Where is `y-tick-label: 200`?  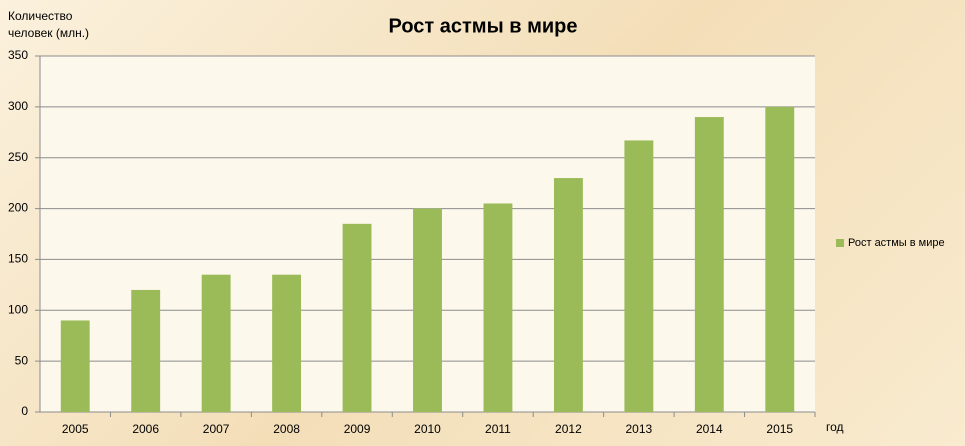
y-tick-label: 200 is located at coordinates (18, 208).